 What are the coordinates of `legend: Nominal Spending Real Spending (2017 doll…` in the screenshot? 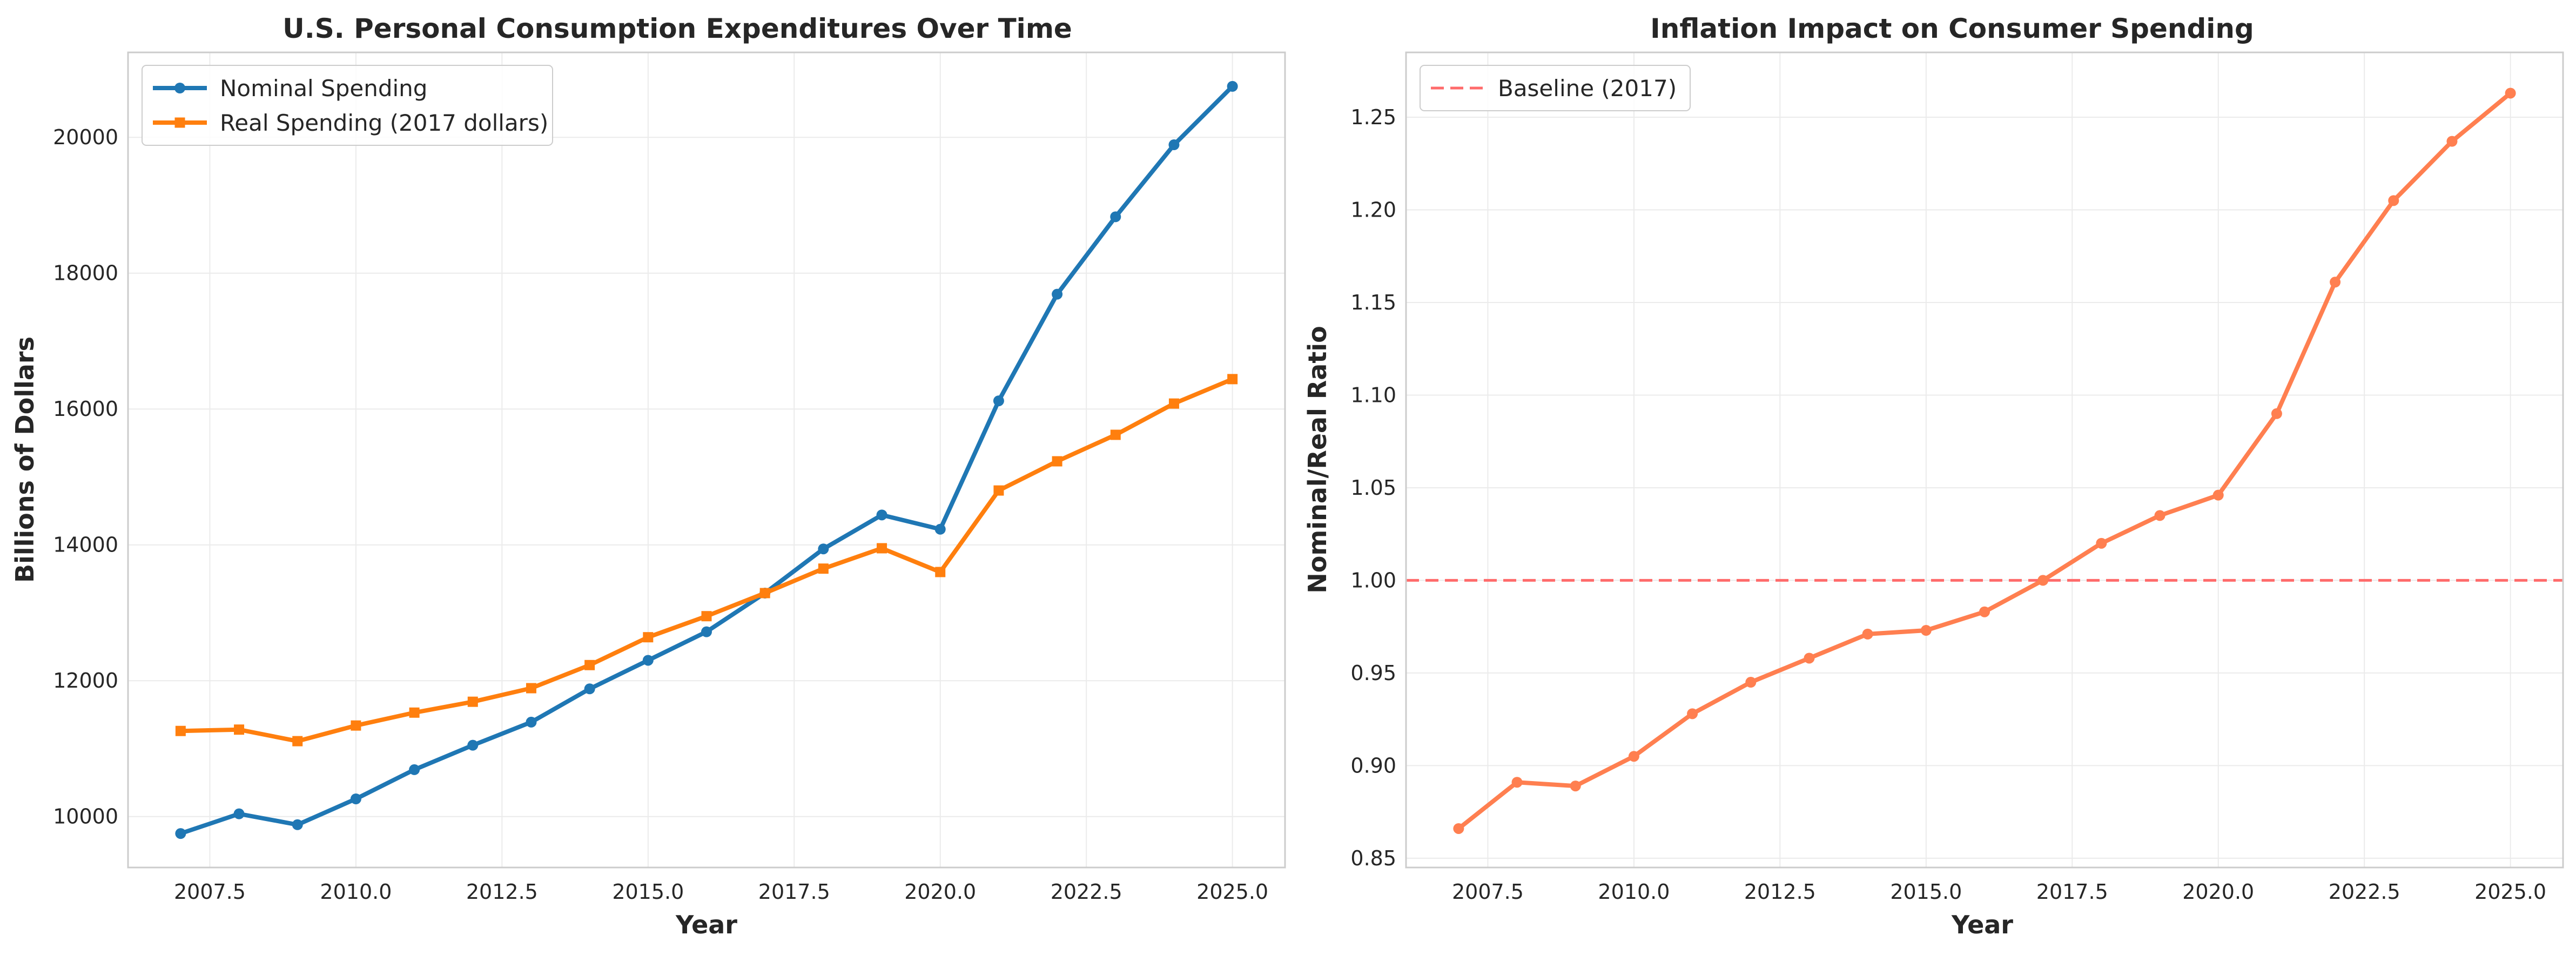 It's located at (347, 105).